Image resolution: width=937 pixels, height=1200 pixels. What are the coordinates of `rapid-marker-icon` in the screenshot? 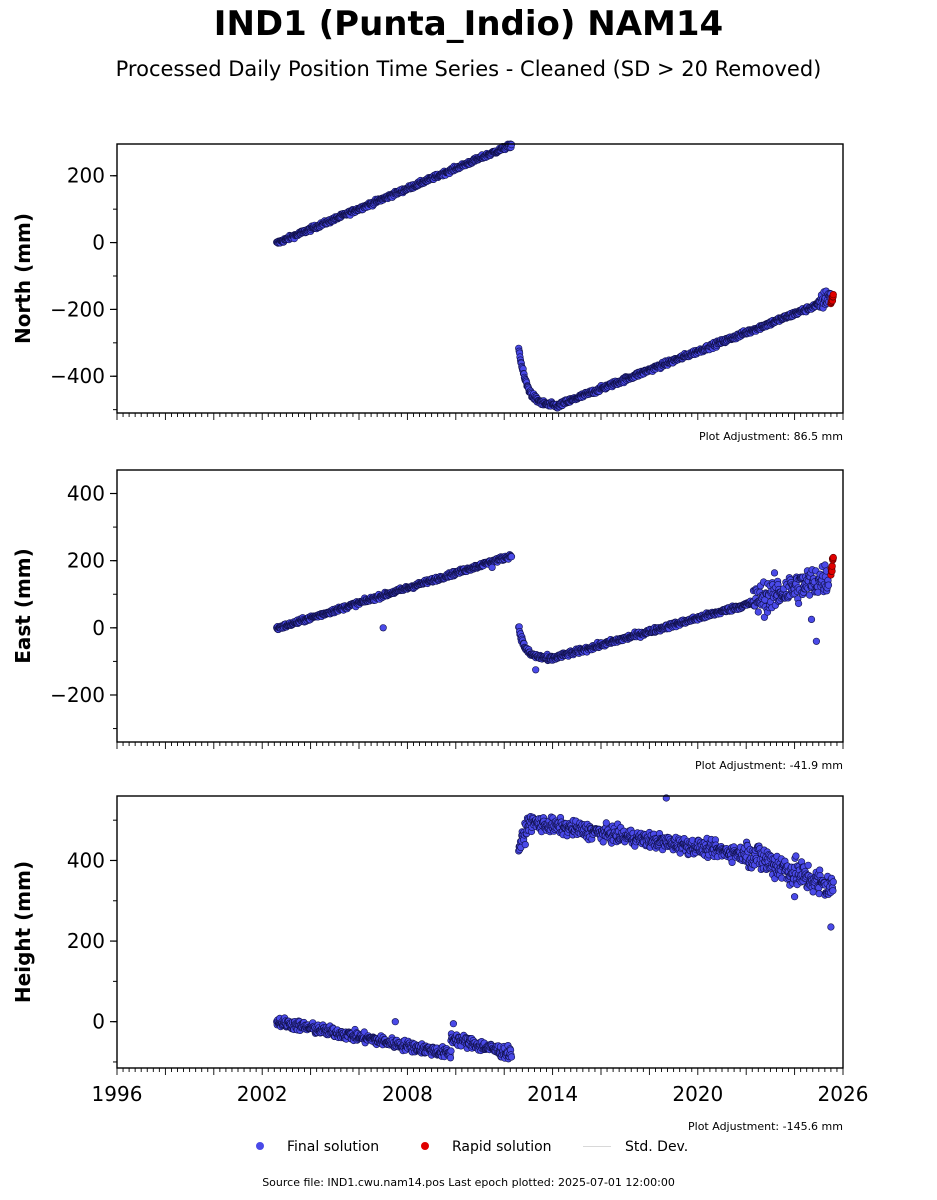 It's located at (425, 1146).